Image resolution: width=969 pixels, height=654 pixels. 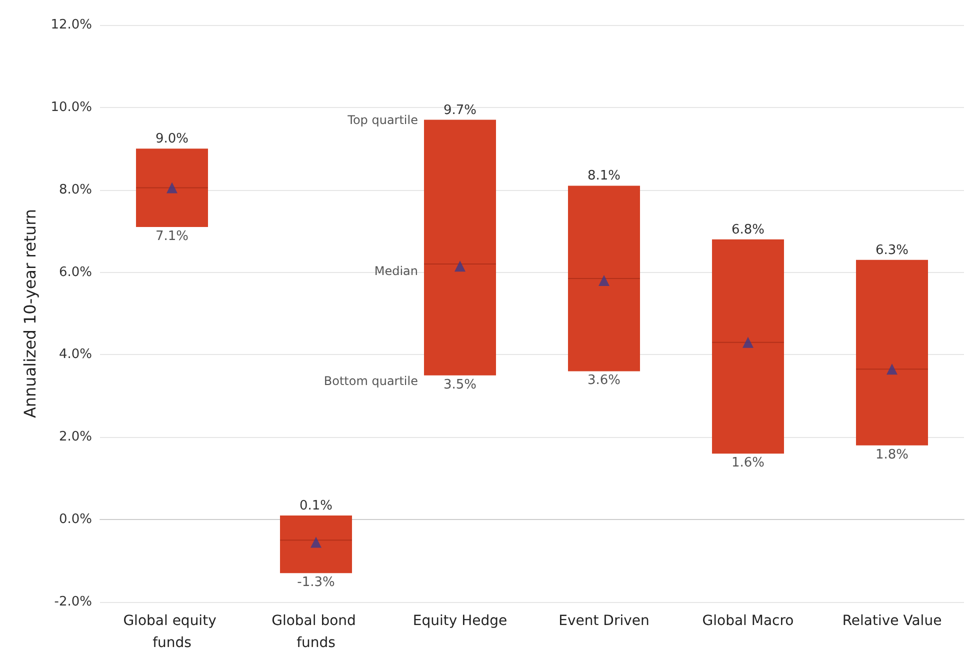 I want to click on text: 6.8%, so click(x=748, y=230).